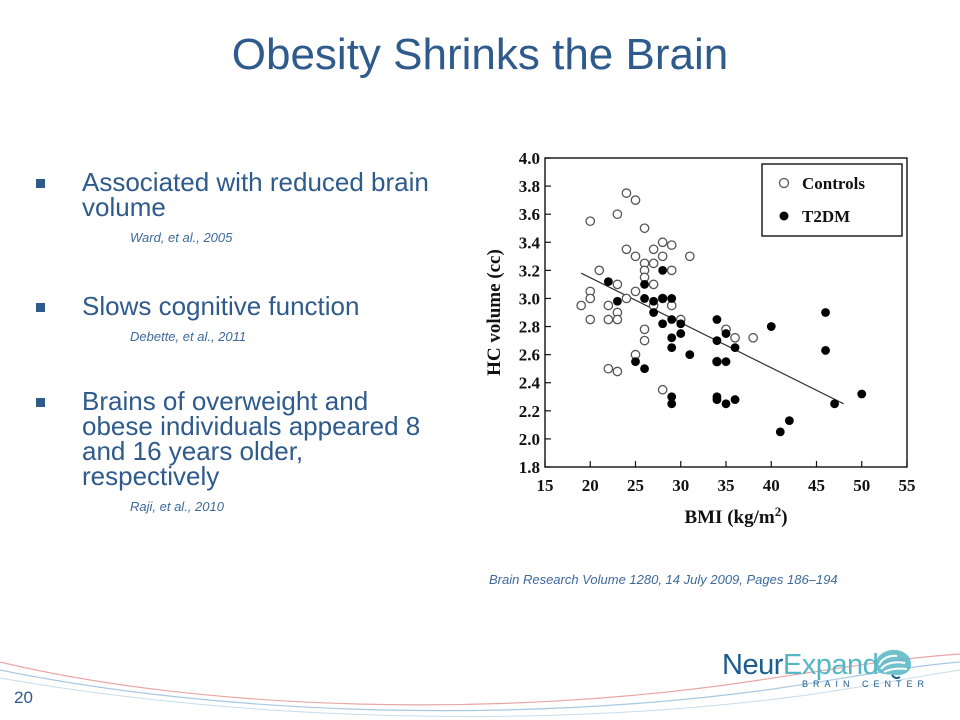 This screenshot has height=720, width=960. What do you see at coordinates (181, 237) in the screenshot?
I see `bullet-citation: Ward, et al., 2005` at bounding box center [181, 237].